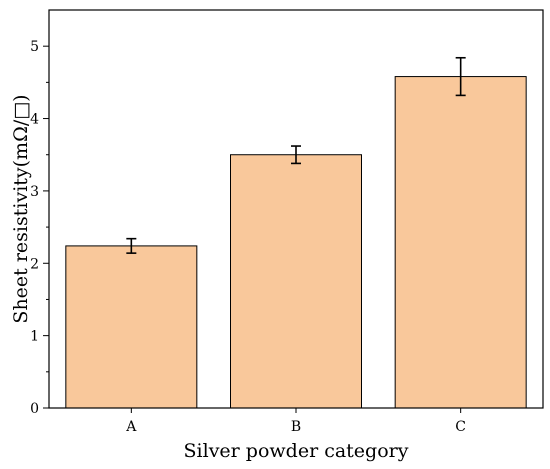 This screenshot has height=469, width=550. What do you see at coordinates (296, 281) in the screenshot?
I see `bar-B` at bounding box center [296, 281].